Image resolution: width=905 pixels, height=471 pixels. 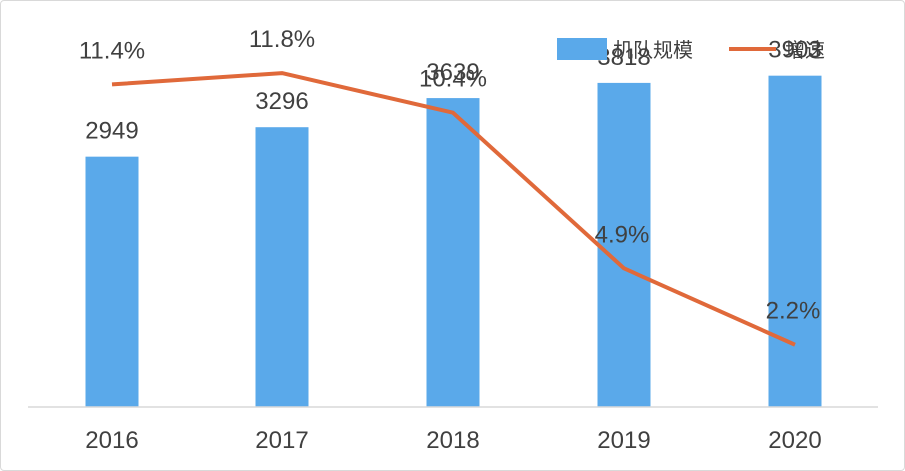 I want to click on legend: 机队规模 增速, so click(x=691, y=50).